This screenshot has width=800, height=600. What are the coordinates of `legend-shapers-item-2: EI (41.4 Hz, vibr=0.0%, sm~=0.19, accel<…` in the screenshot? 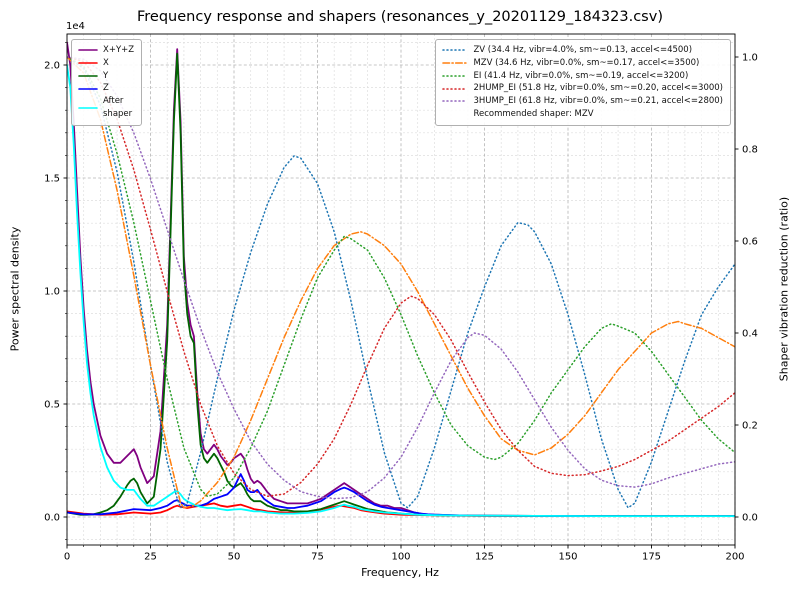 It's located at (582, 76).